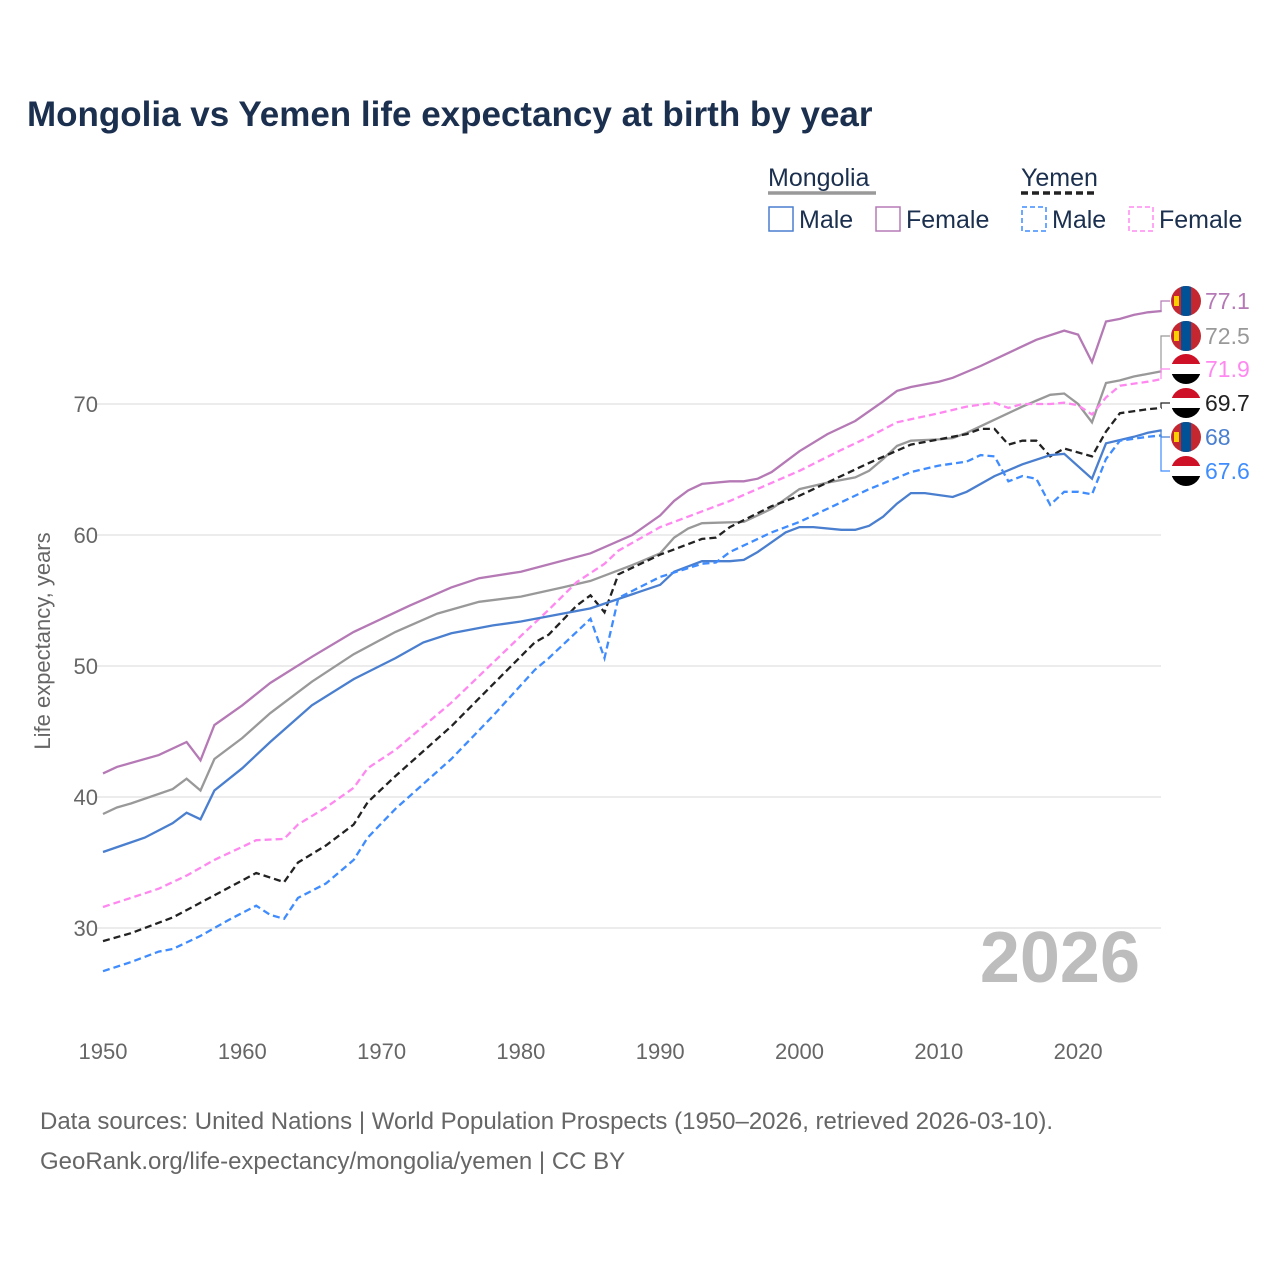 This screenshot has height=1280, width=1280. Describe the element at coordinates (1059, 178) in the screenshot. I see `legend-yemen-title: Yemen` at that location.